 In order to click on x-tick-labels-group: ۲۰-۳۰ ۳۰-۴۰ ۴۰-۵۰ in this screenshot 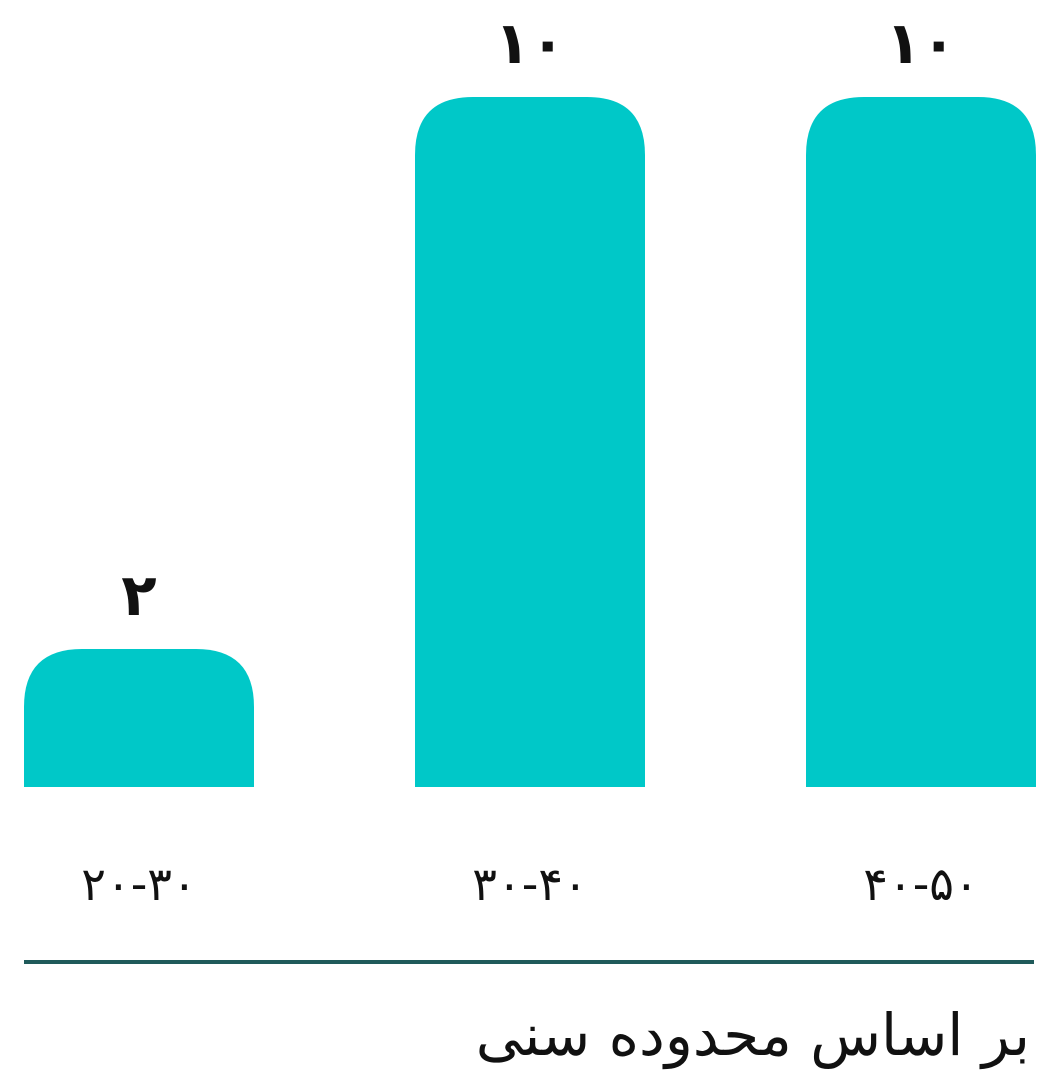, I will do `click(529, 884)`.